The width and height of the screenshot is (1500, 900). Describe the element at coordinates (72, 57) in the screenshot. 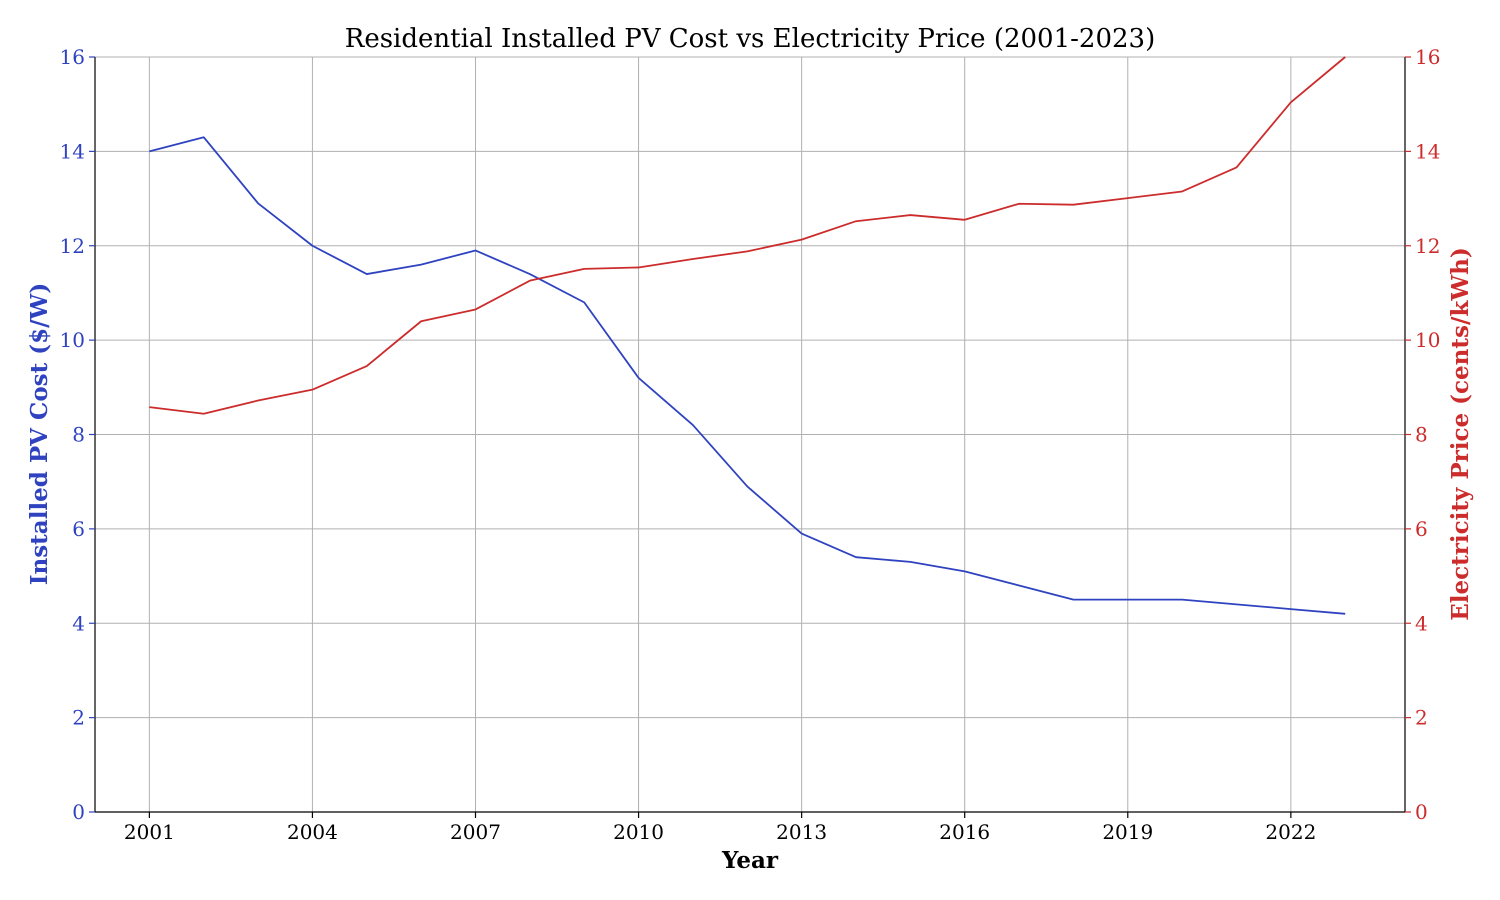

I see `left-y-tick-label: 16` at that location.